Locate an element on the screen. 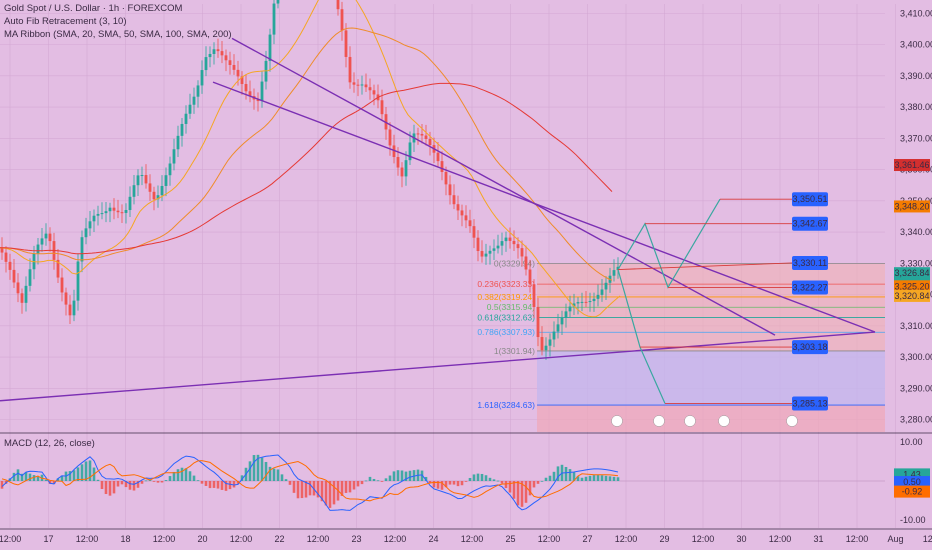  lower-zone is located at coordinates (711, 418).